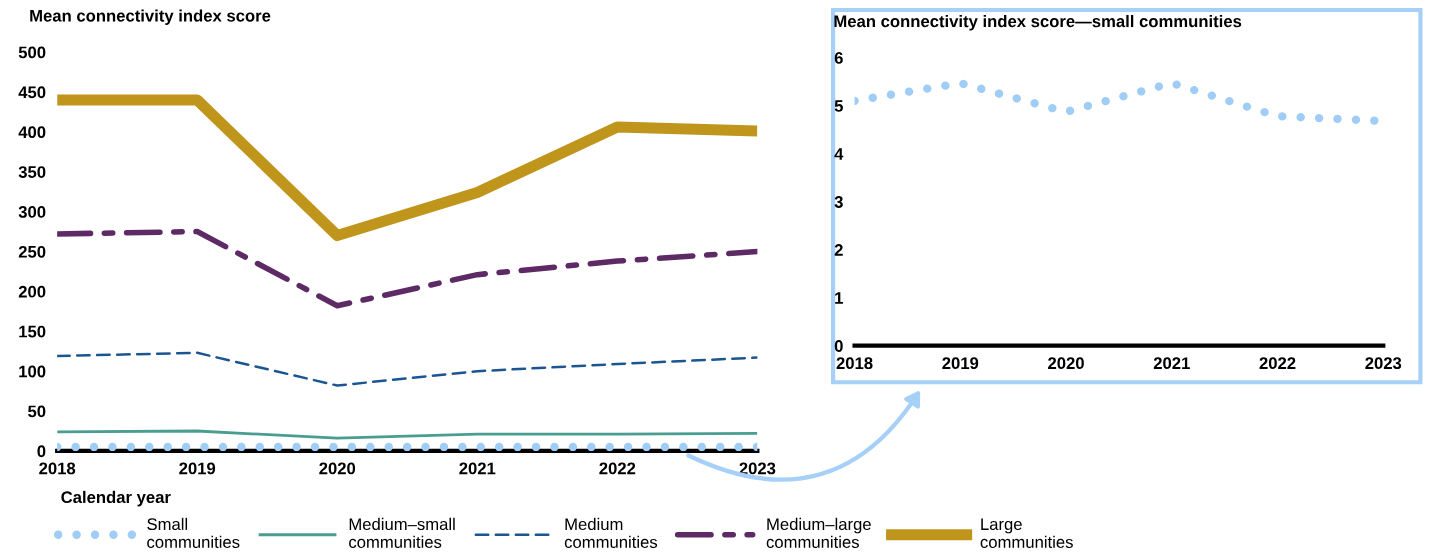 This screenshot has height=554, width=1429. I want to click on y-tick-label: 100, so click(32, 371).